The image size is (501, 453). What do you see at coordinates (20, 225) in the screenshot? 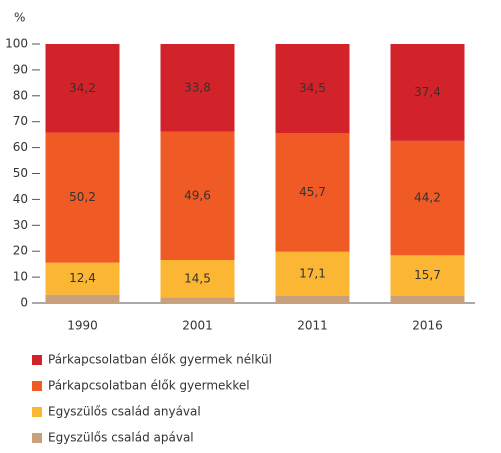
I see `y-tick-label: 30` at bounding box center [20, 225].